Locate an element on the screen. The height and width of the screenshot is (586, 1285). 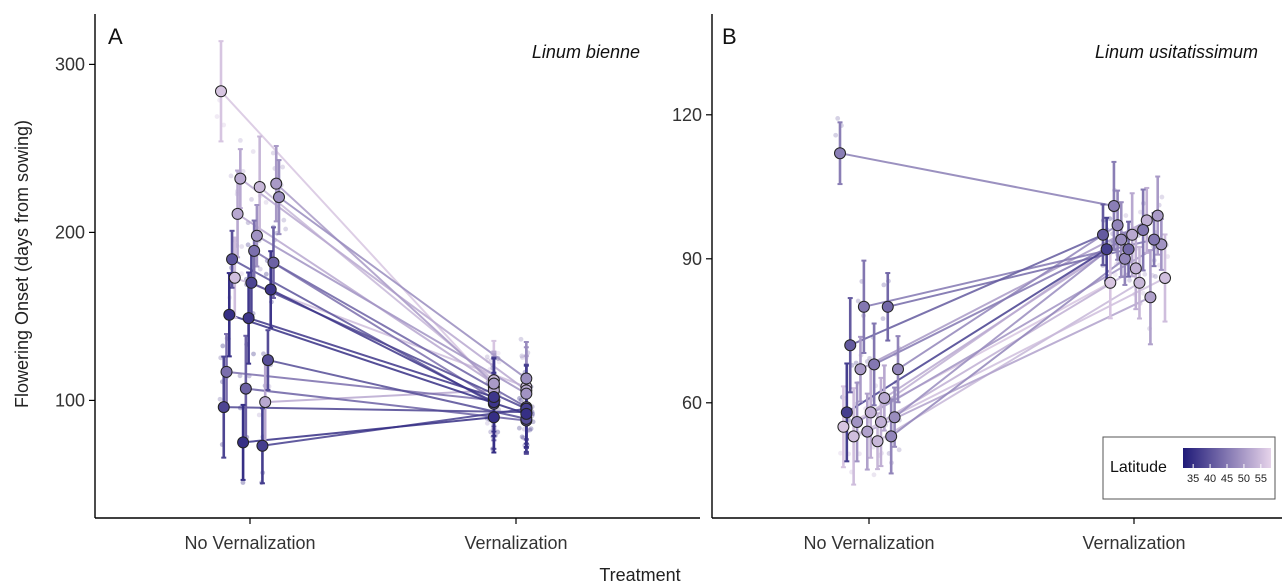
legend-tick-label: 45 is located at coordinates (1227, 479).